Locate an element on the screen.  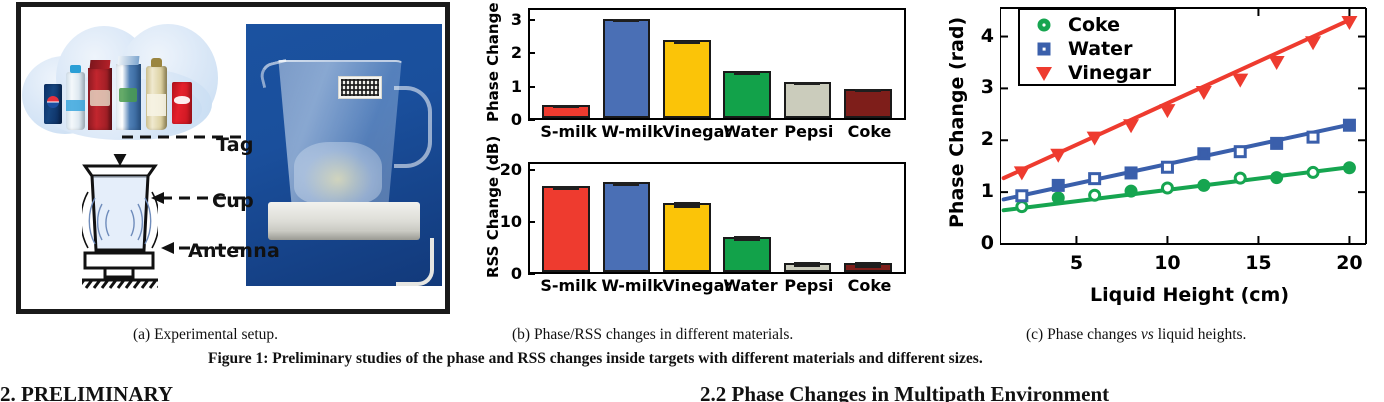
subcaption-c: (c) Phase changes vs liquid heights. is located at coordinates (1136, 335).